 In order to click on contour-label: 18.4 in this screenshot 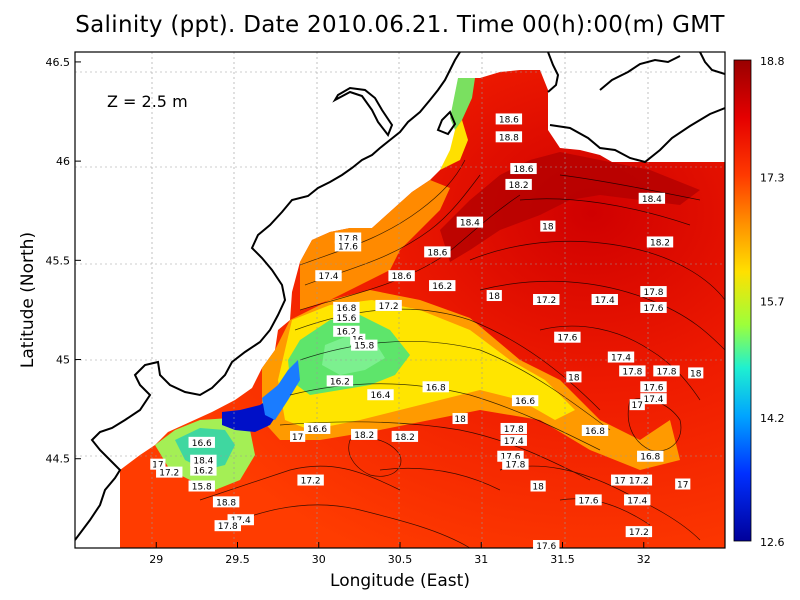, I will do `click(652, 198)`.